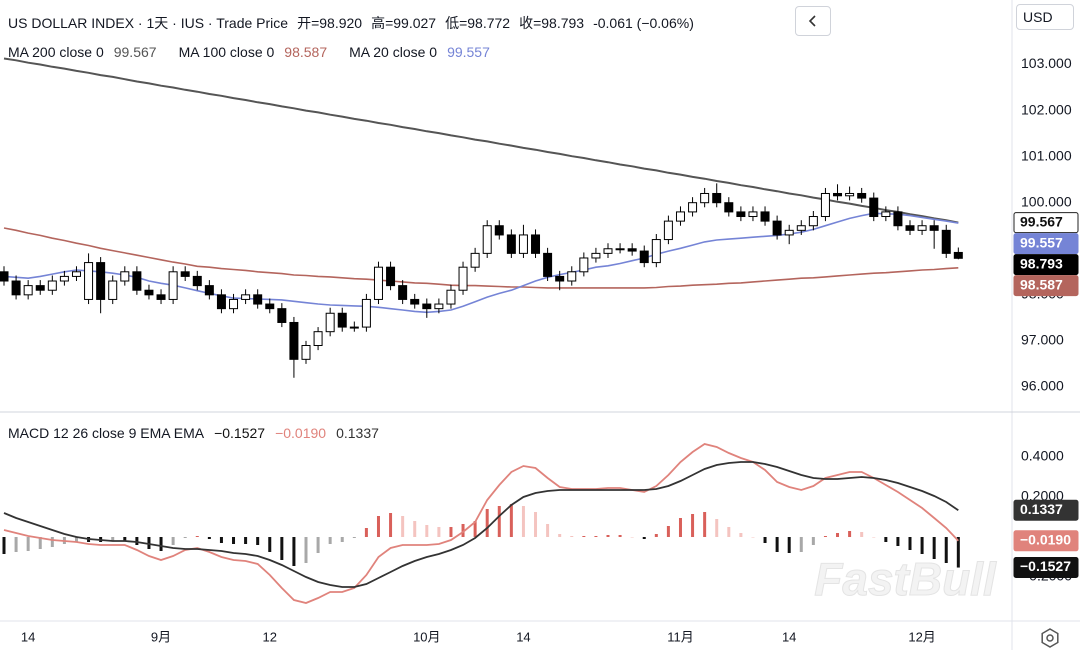 The width and height of the screenshot is (1080, 650). What do you see at coordinates (1041, 284) in the screenshot?
I see `price-badge-label: 98.587` at bounding box center [1041, 284].